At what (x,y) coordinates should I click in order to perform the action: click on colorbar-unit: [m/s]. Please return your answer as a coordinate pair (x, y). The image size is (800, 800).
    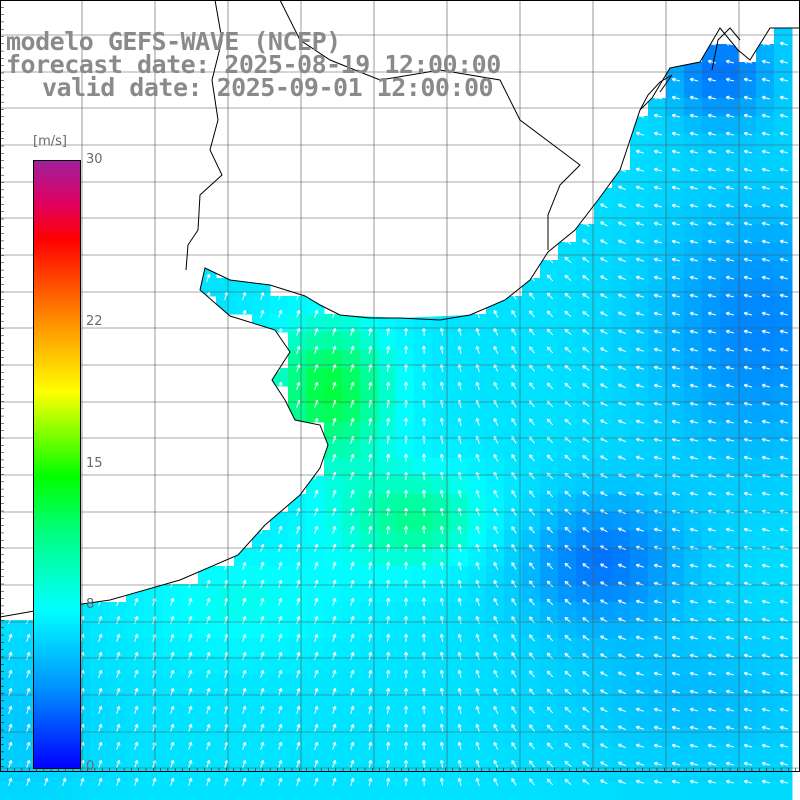
    Looking at the image, I should click on (50, 141).